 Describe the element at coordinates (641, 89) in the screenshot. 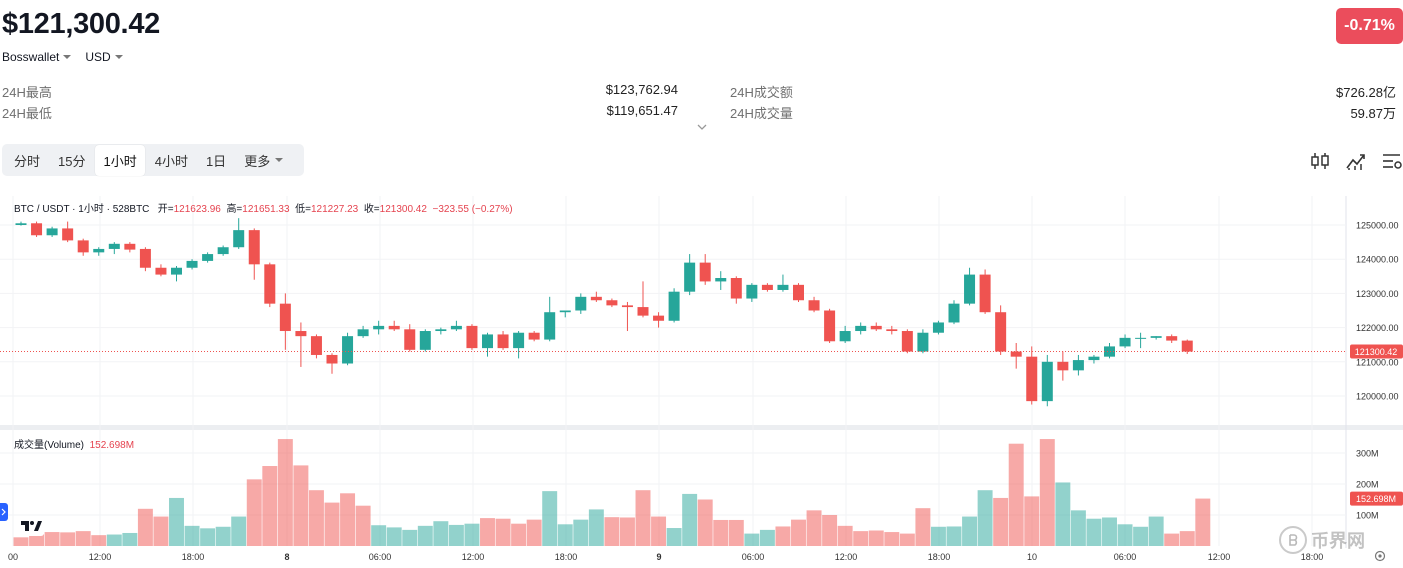

I see `stat-value: $123,762.94` at that location.